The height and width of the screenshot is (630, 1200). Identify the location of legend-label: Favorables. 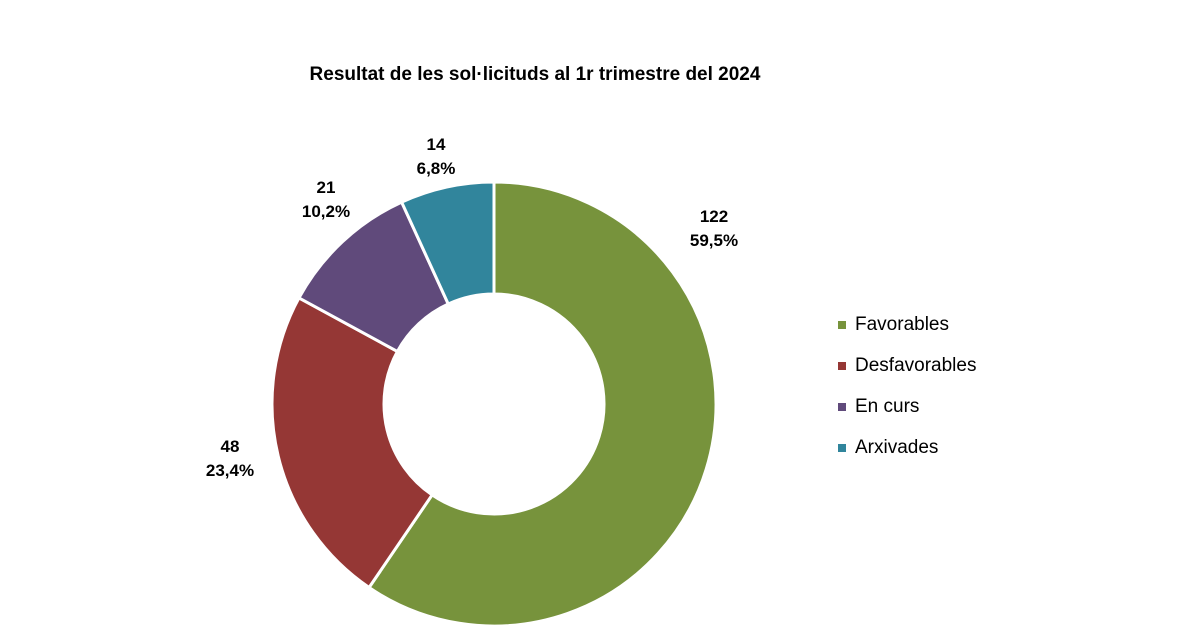
(902, 324).